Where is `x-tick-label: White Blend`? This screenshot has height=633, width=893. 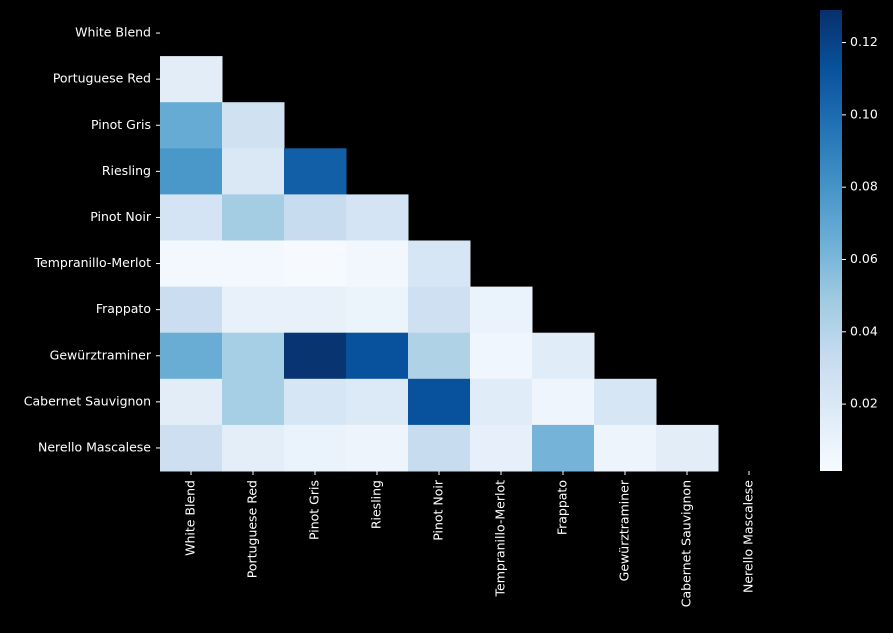 x-tick-label: White Blend is located at coordinates (190, 518).